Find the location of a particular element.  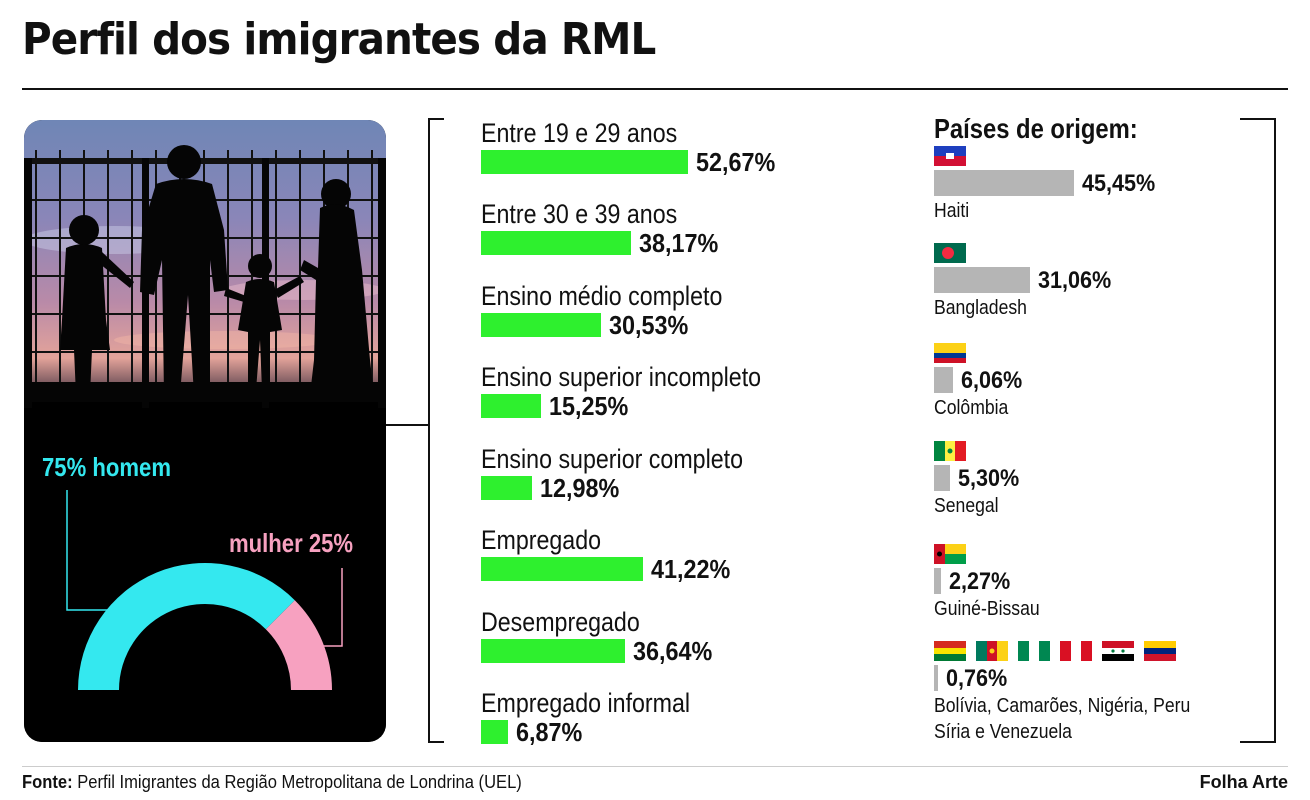

bangladesh-flag-icon is located at coordinates (950, 253).